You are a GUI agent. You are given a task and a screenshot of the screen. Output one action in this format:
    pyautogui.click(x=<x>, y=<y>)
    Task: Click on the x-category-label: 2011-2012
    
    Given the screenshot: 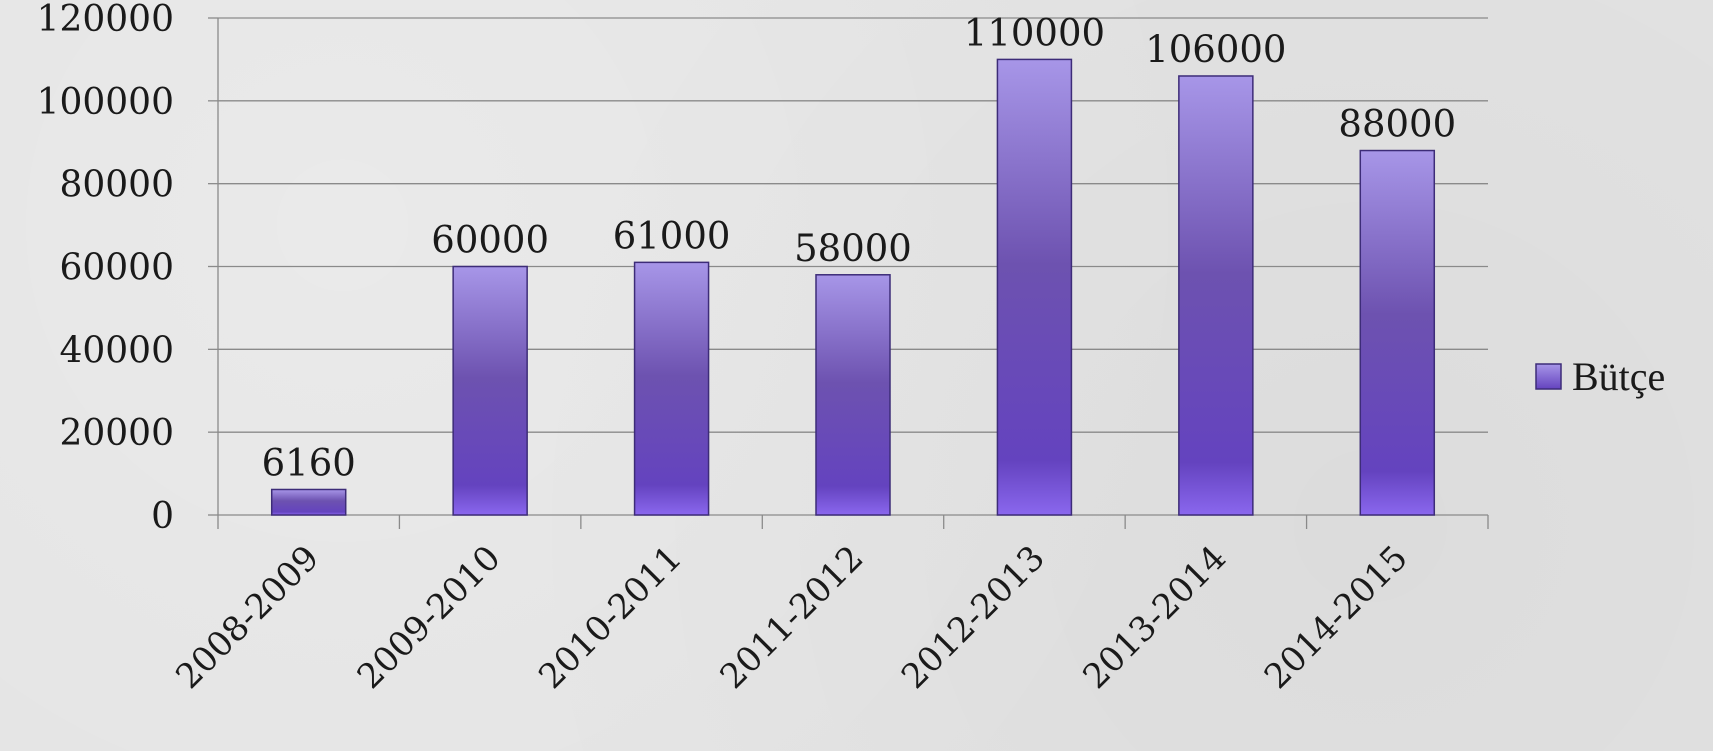 What is the action you would take?
    pyautogui.click(x=792, y=617)
    